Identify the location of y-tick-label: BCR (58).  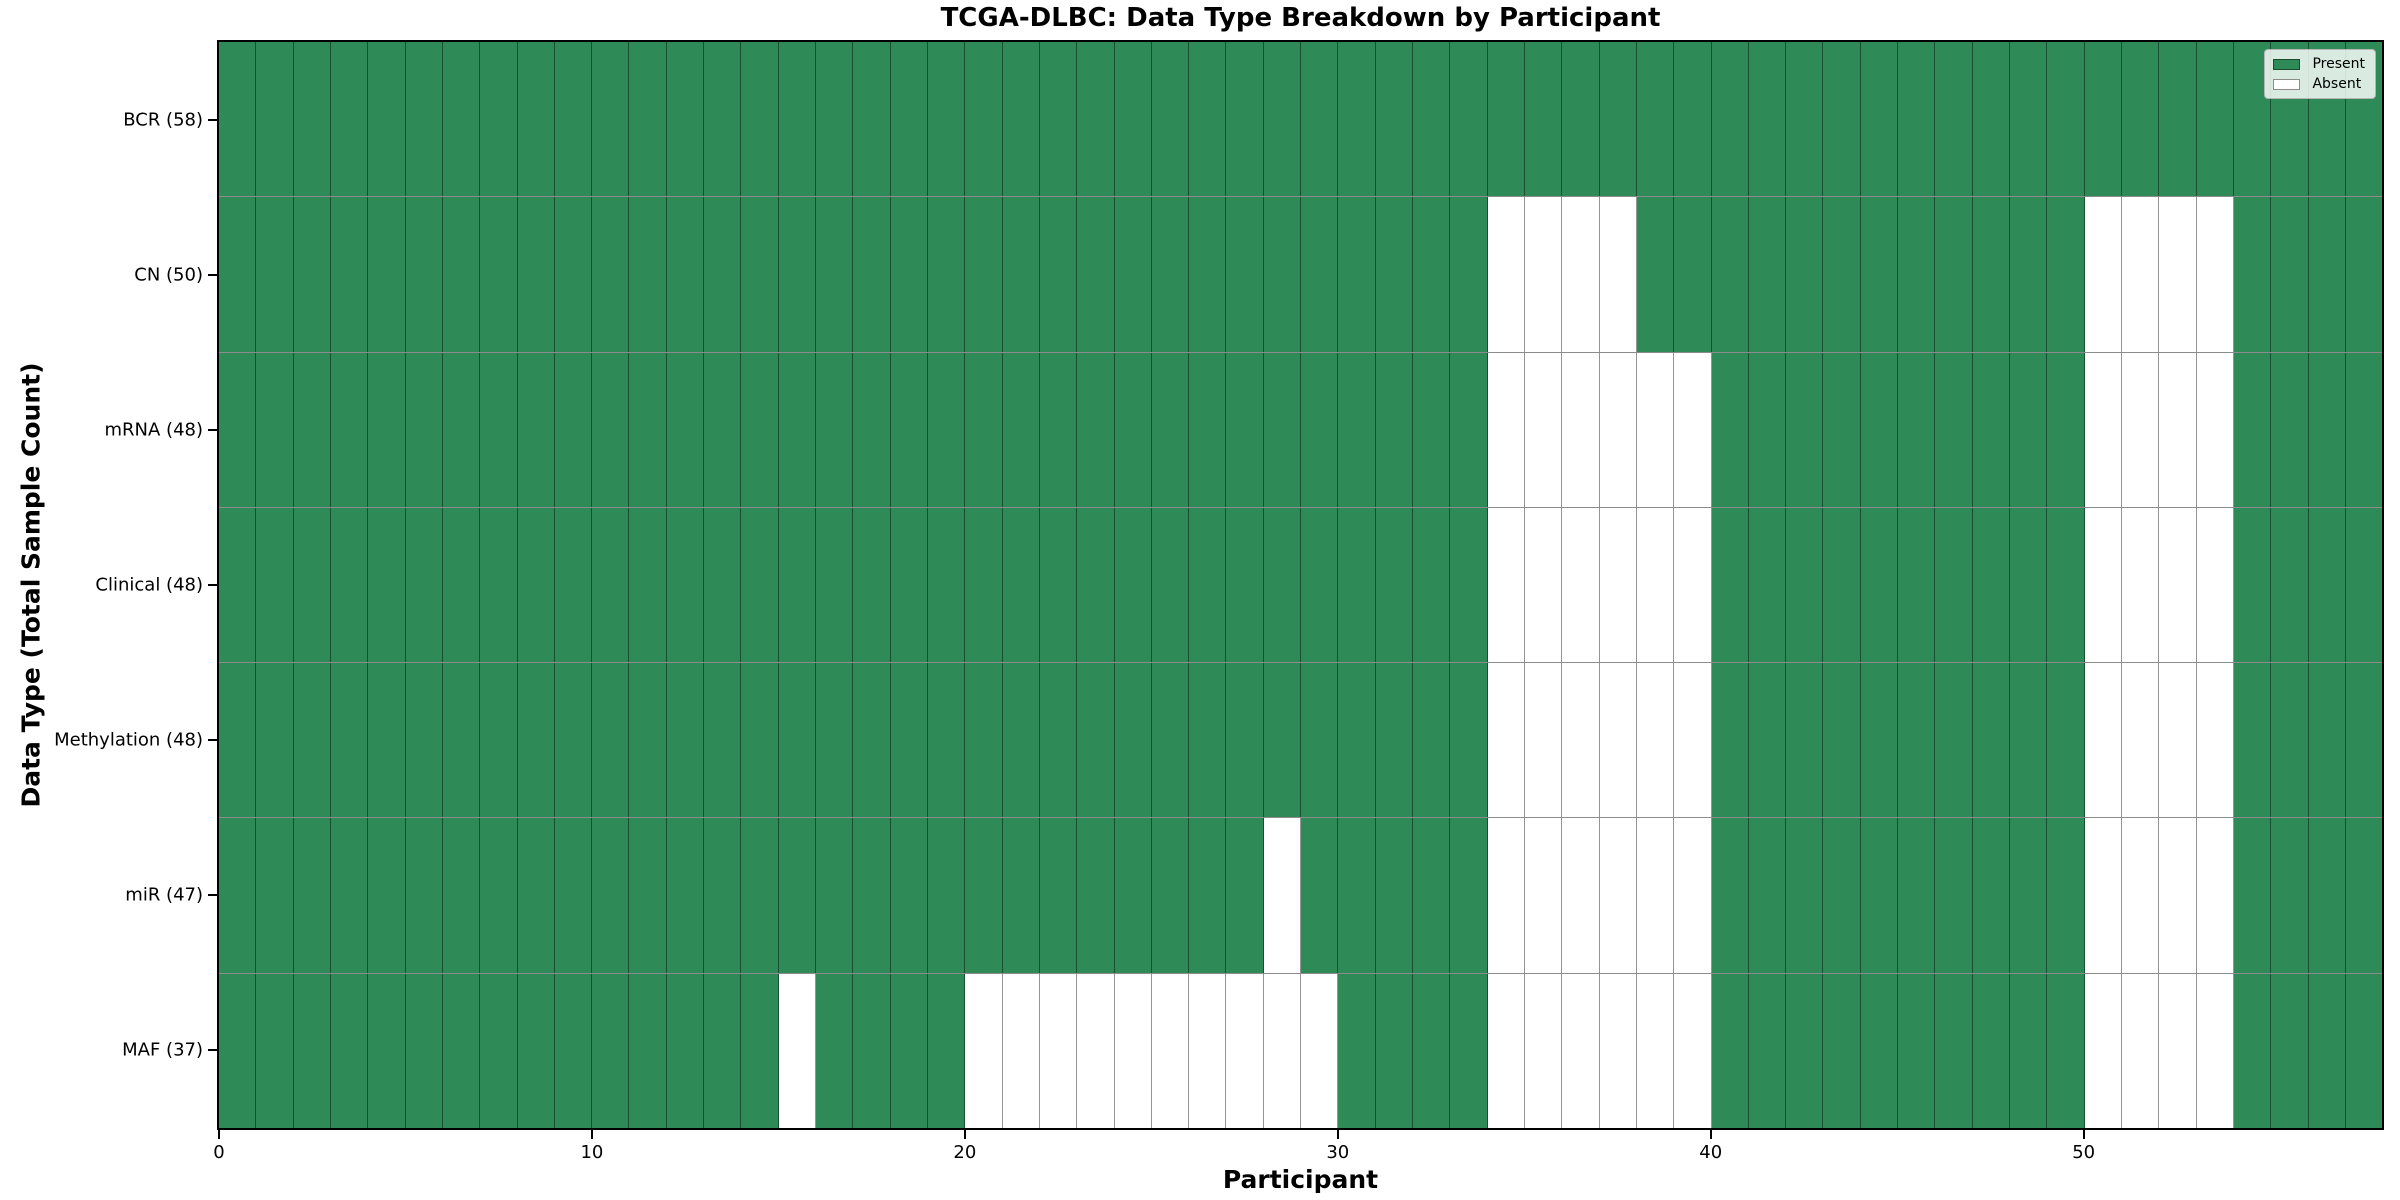
(163, 120).